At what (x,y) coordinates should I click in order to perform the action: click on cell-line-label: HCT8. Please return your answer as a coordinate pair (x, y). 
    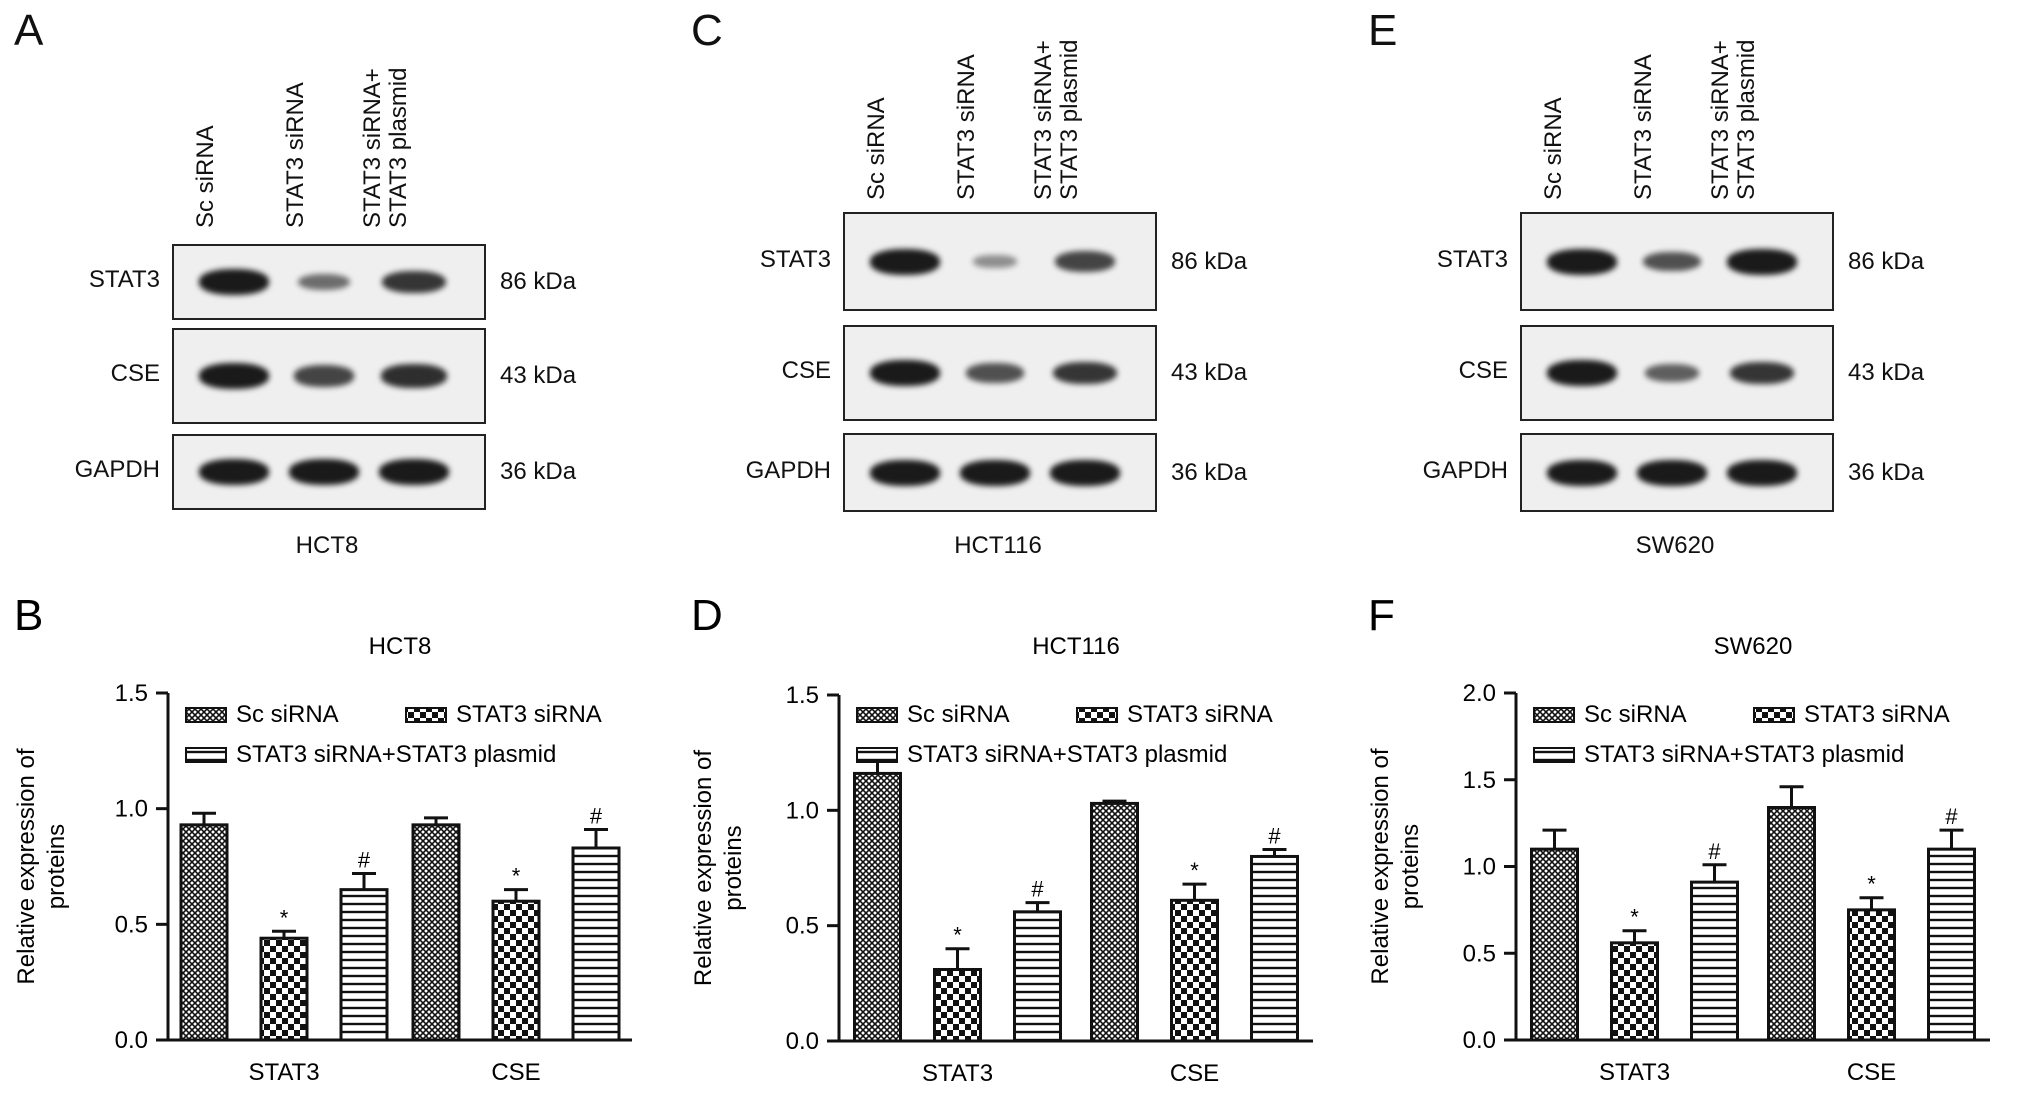
    Looking at the image, I should click on (327, 545).